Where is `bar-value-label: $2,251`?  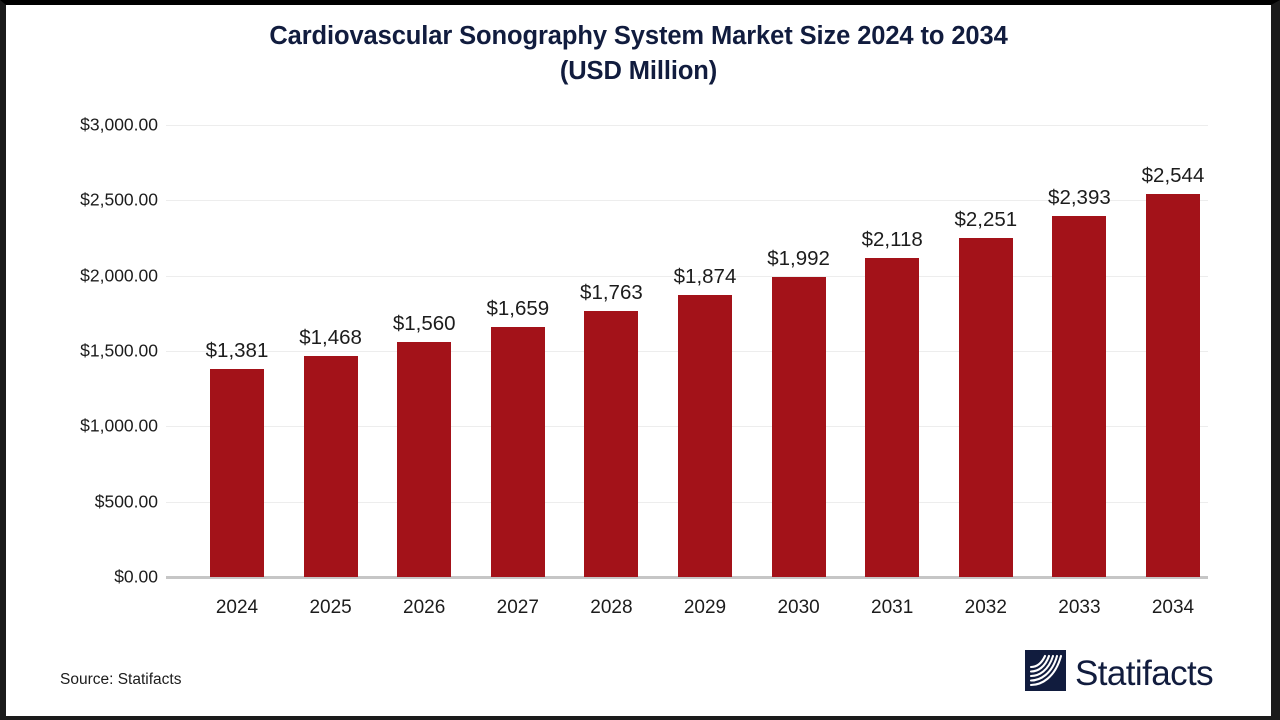 bar-value-label: $2,251 is located at coordinates (986, 219).